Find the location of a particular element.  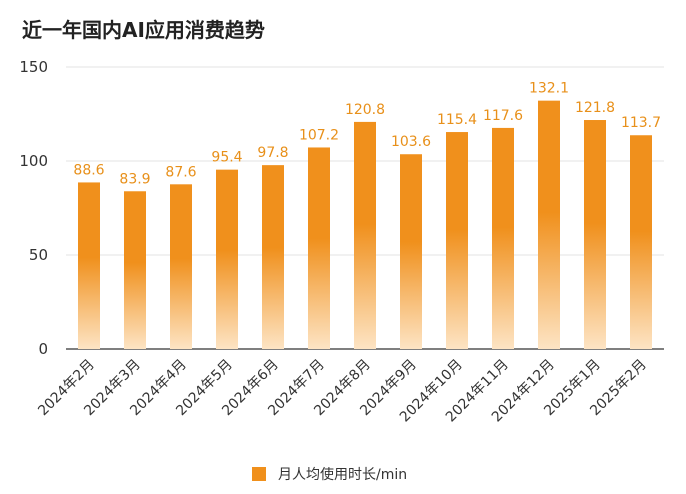

data-label: 88.6 is located at coordinates (88, 170).